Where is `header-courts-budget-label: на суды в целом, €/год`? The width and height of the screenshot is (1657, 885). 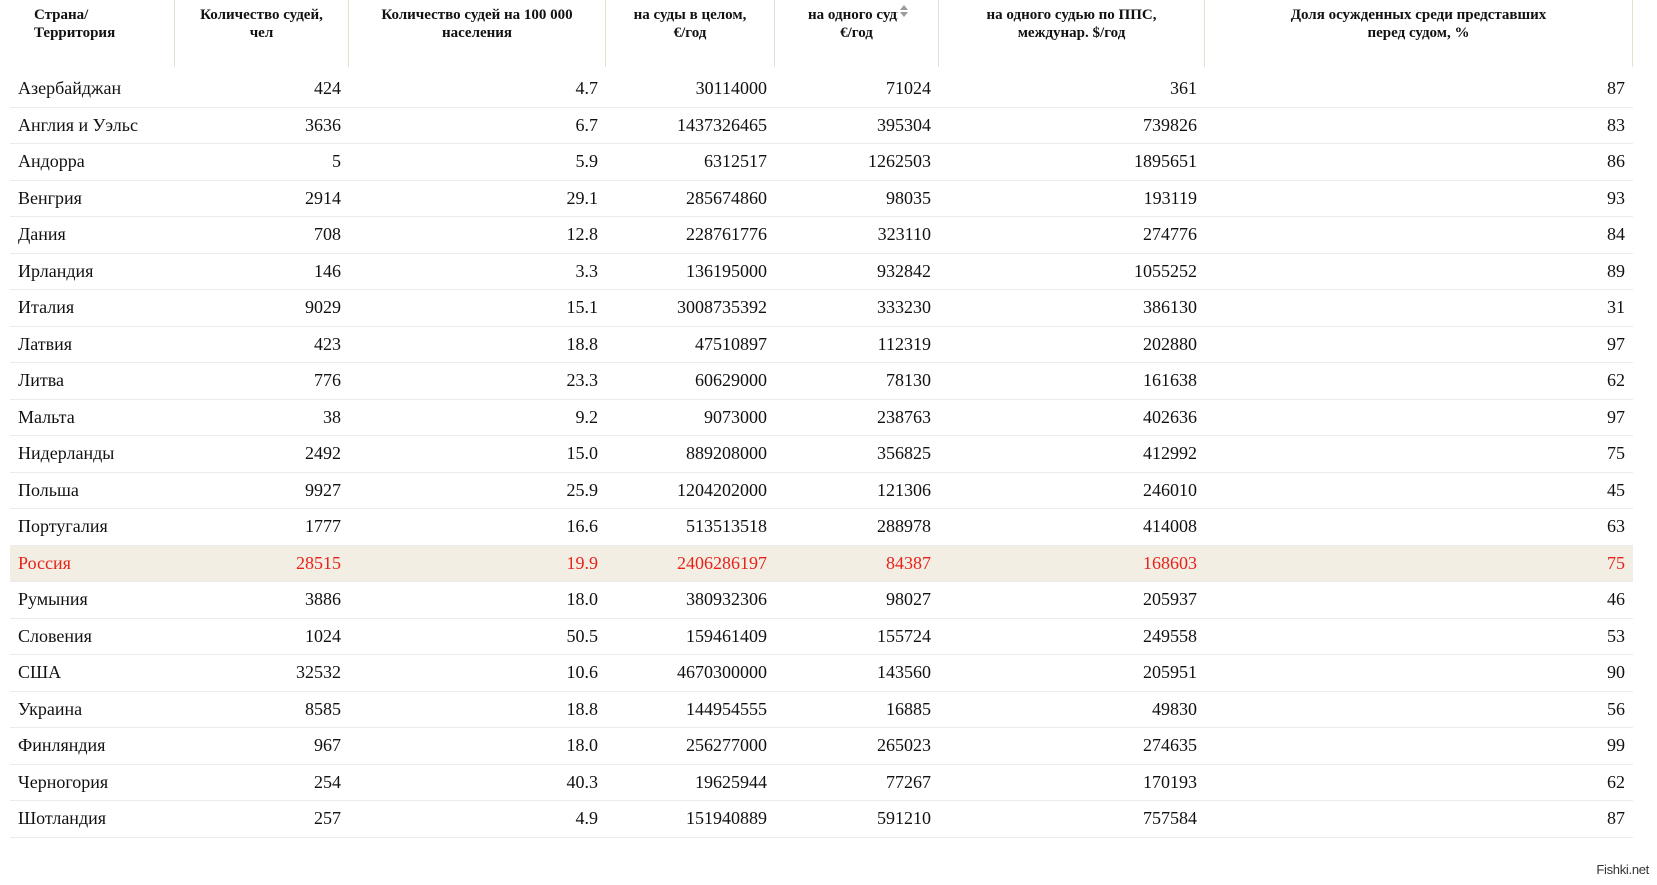 header-courts-budget-label: на суды в целом, €/год is located at coordinates (690, 24).